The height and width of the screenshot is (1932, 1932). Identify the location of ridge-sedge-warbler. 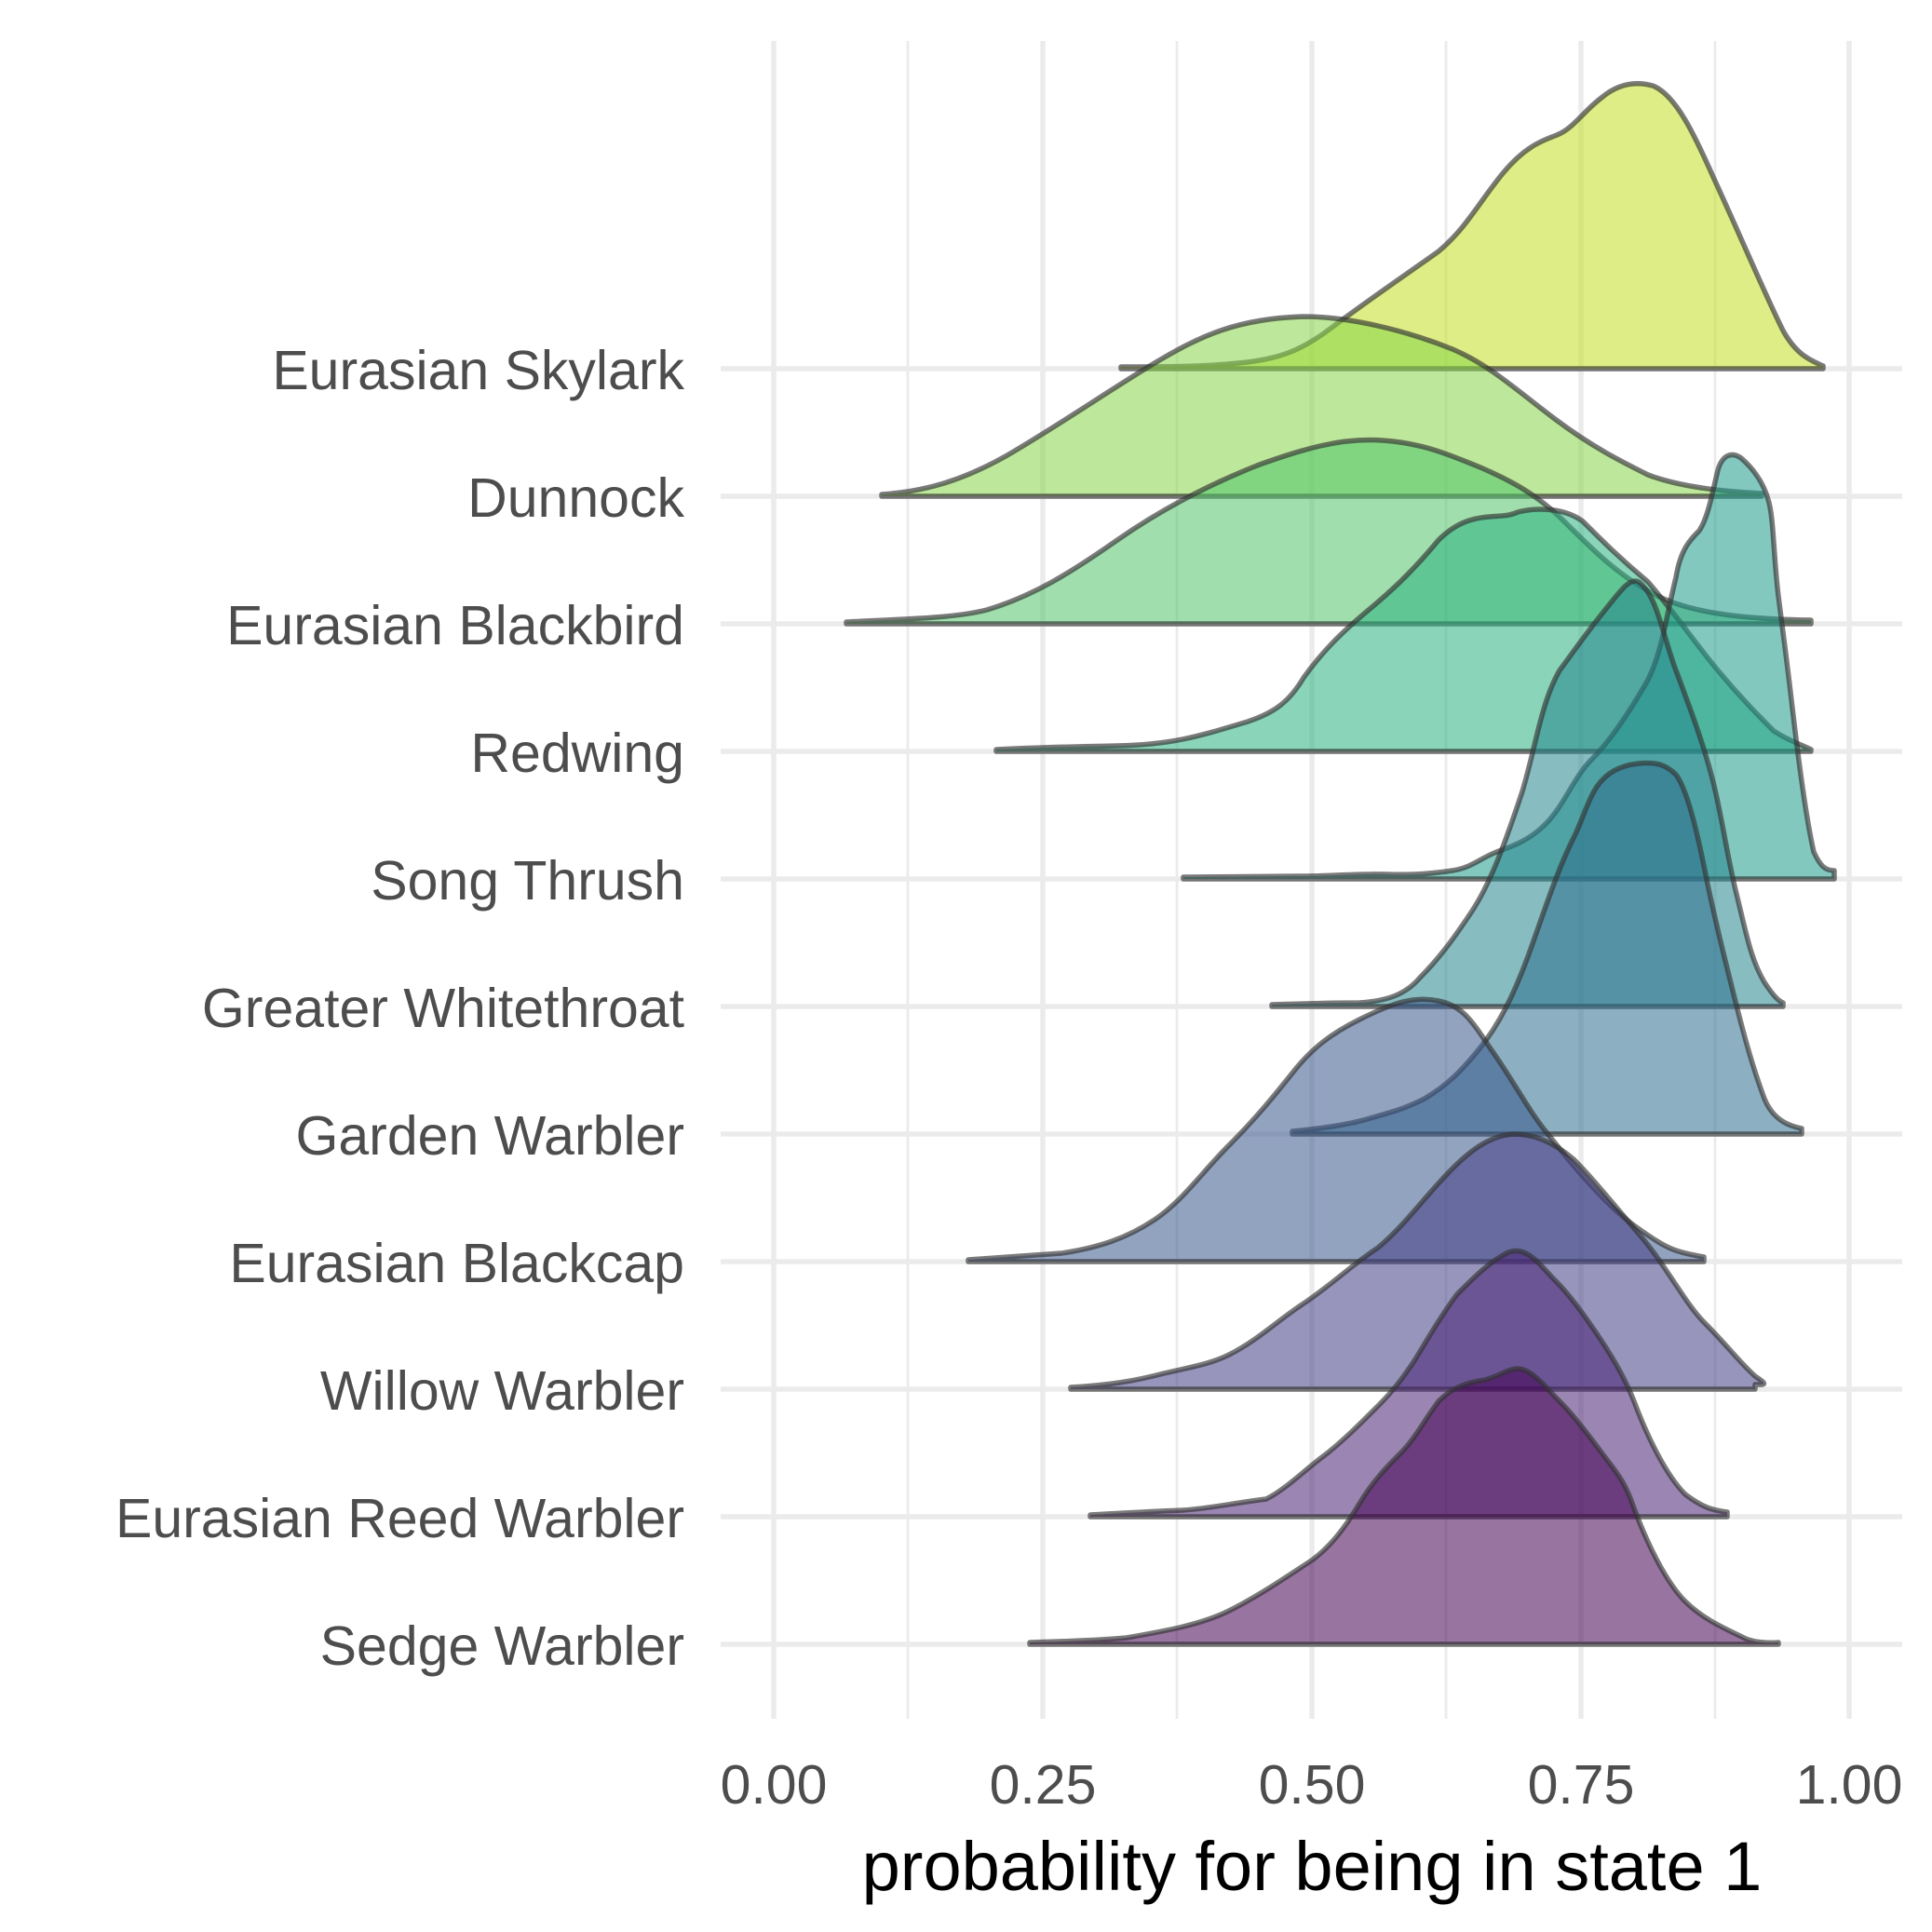
(1404, 1506).